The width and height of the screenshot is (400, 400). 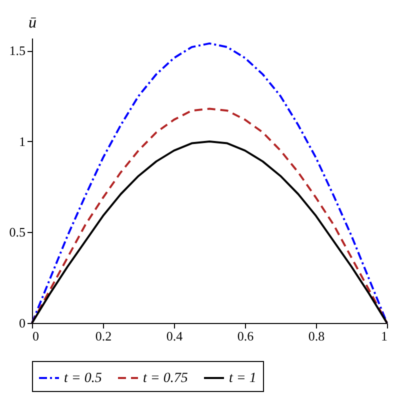 What do you see at coordinates (22, 323) in the screenshot?
I see `y-tick-label: 0` at bounding box center [22, 323].